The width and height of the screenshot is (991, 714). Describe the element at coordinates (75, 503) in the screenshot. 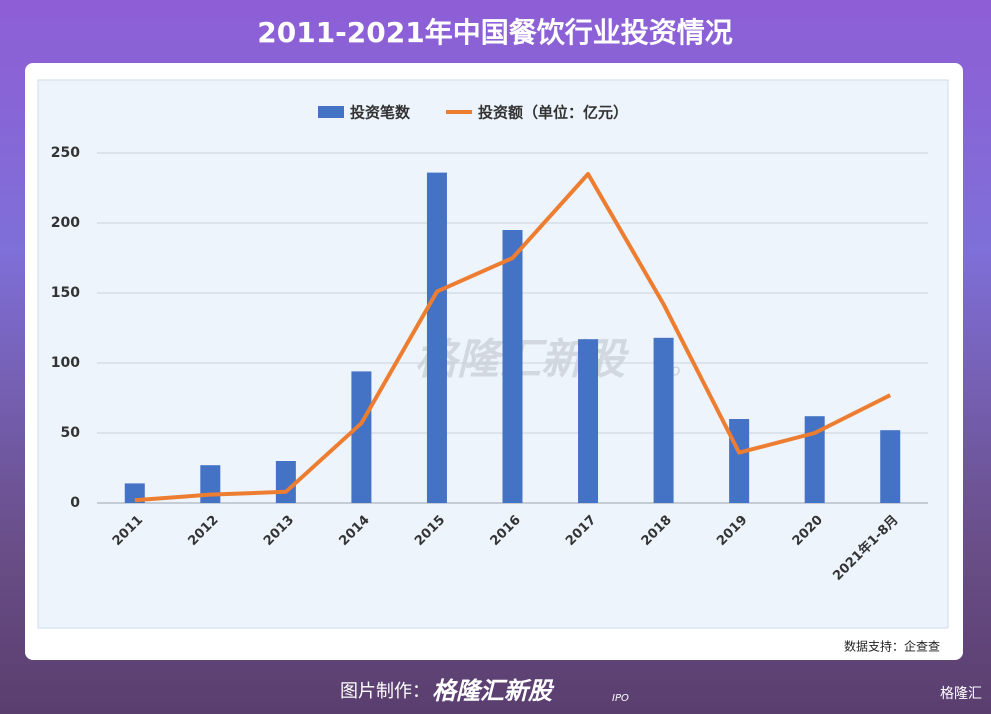

I see `y-tick-label: 0` at that location.